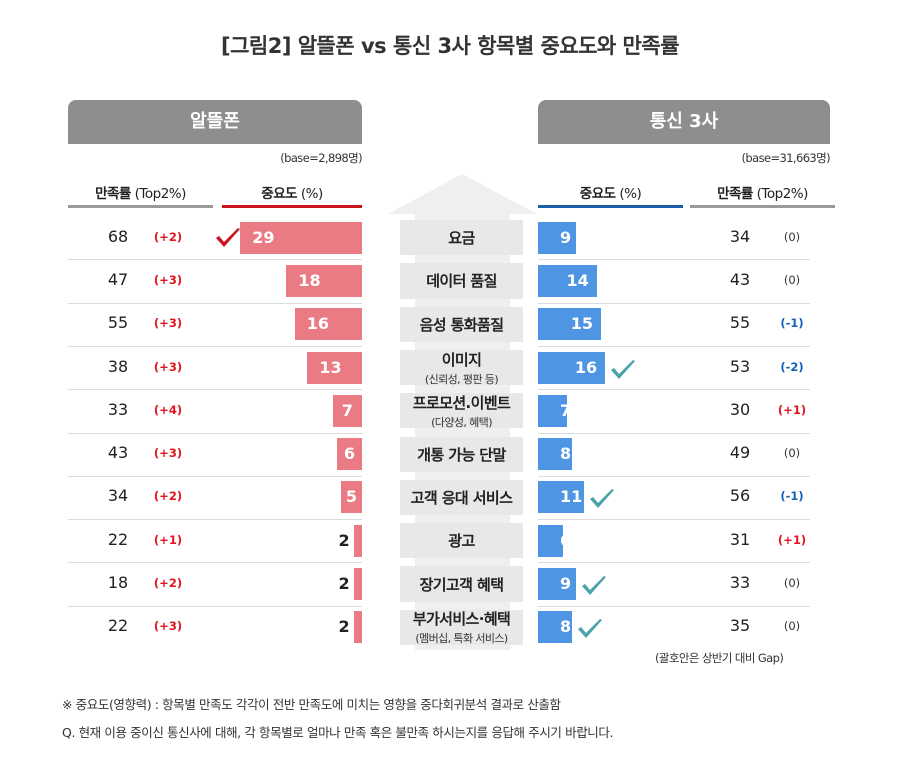 This screenshot has height=758, width=900. Describe the element at coordinates (461, 402) in the screenshot. I see `category-label: 프로모션.이벤트` at that location.